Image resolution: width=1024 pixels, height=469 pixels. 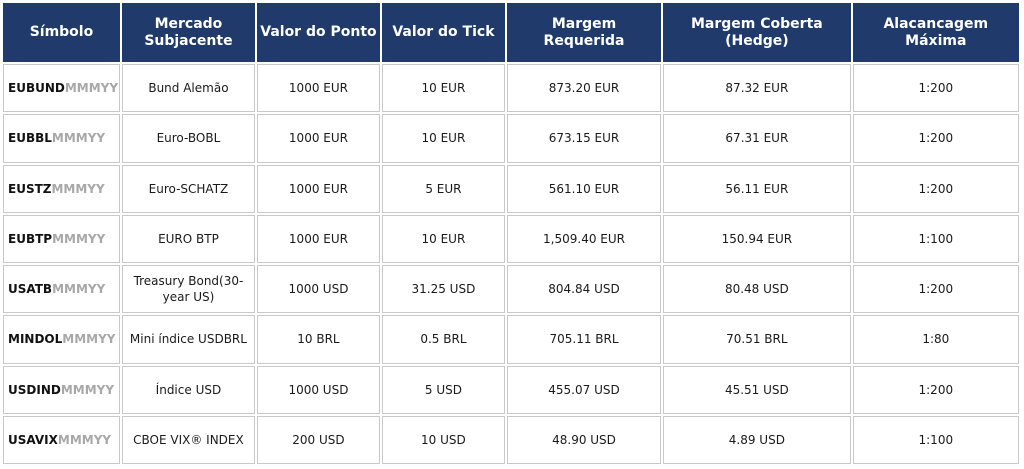 What do you see at coordinates (757, 339) in the screenshot?
I see `cell-hedge-margin: 70.51 BRL` at bounding box center [757, 339].